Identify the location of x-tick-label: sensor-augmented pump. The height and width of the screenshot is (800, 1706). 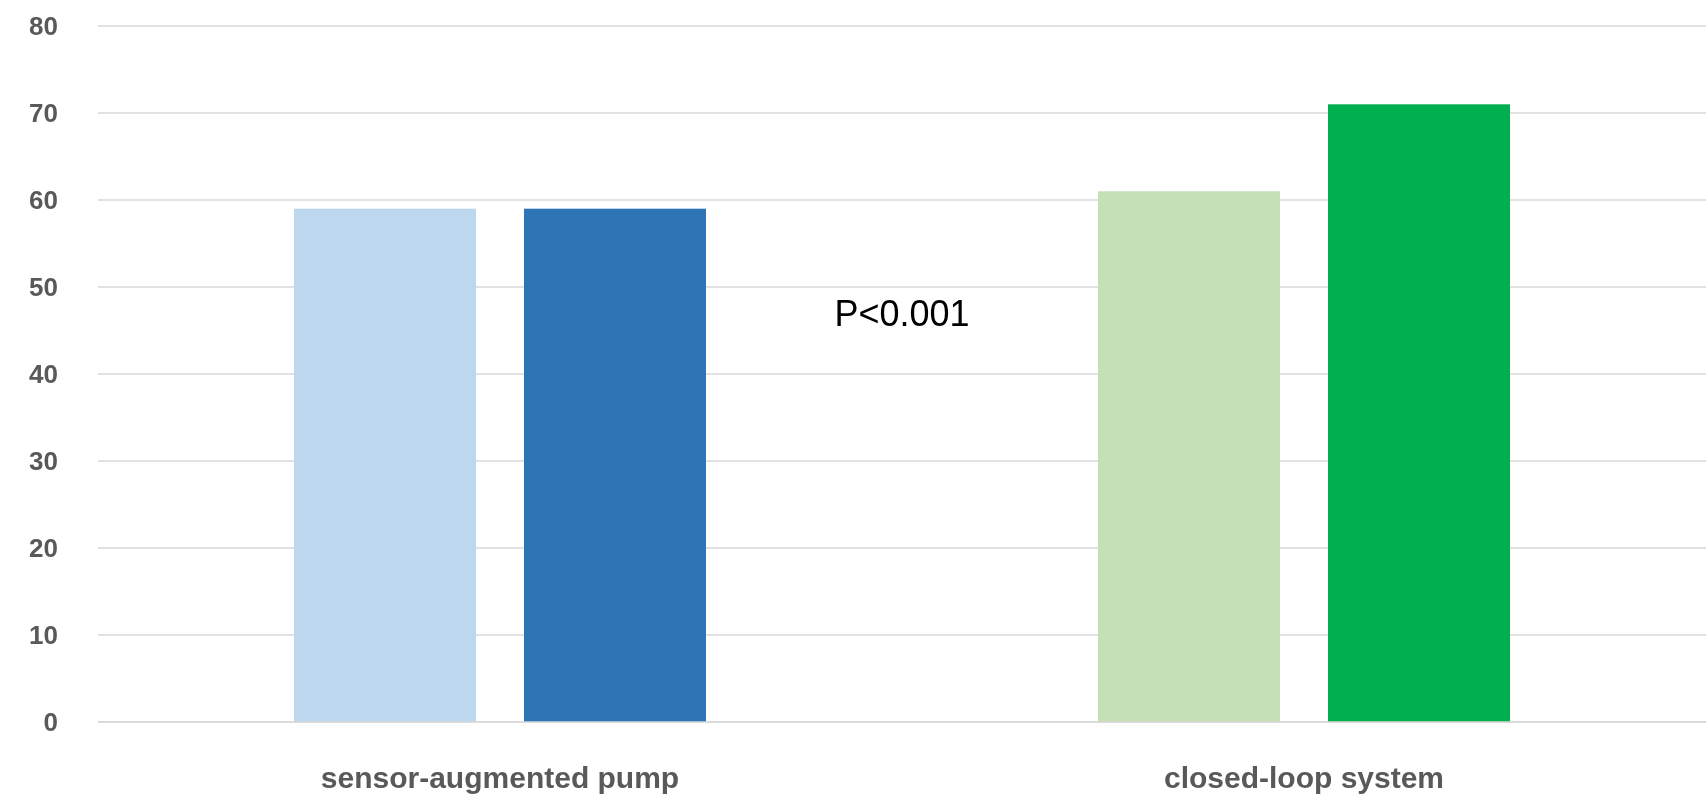
(500, 777).